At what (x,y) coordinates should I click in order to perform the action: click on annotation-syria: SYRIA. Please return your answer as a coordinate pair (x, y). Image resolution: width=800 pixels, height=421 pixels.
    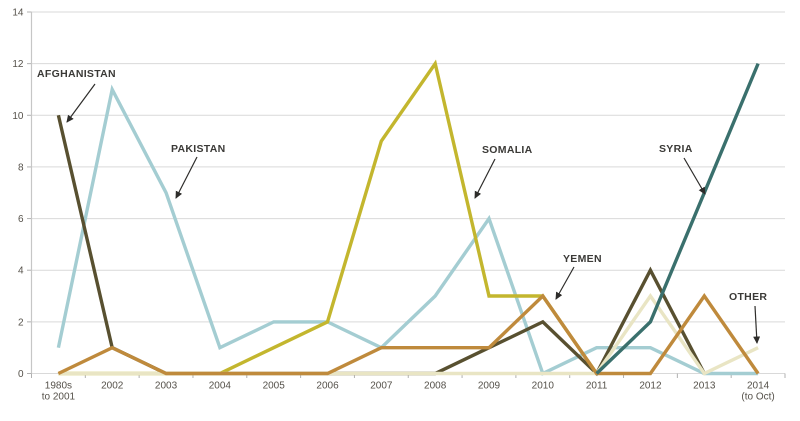
    Looking at the image, I should click on (682, 169).